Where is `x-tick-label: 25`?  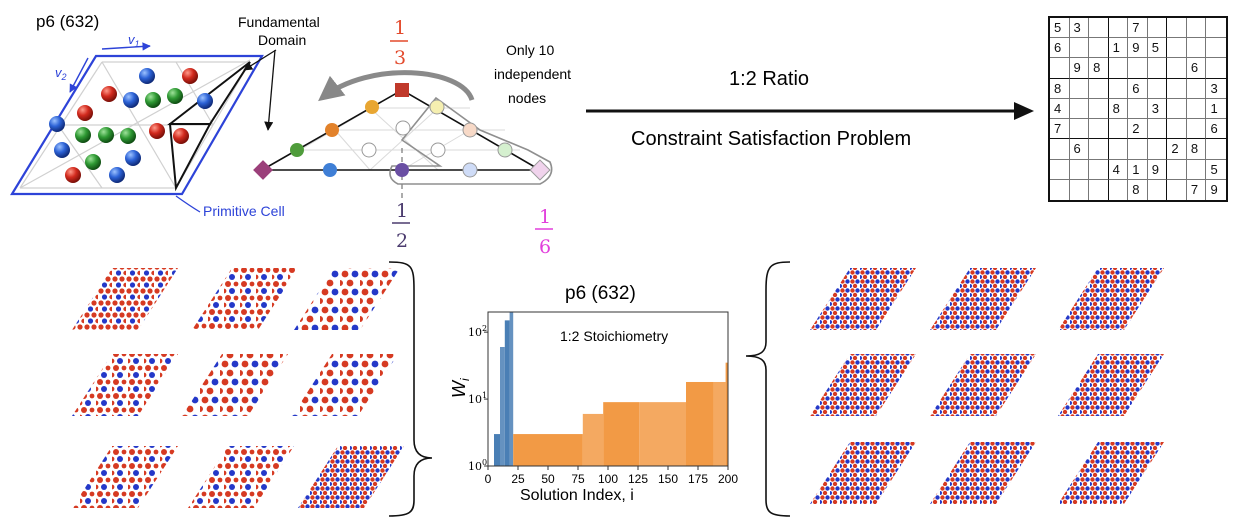 x-tick-label: 25 is located at coordinates (518, 479).